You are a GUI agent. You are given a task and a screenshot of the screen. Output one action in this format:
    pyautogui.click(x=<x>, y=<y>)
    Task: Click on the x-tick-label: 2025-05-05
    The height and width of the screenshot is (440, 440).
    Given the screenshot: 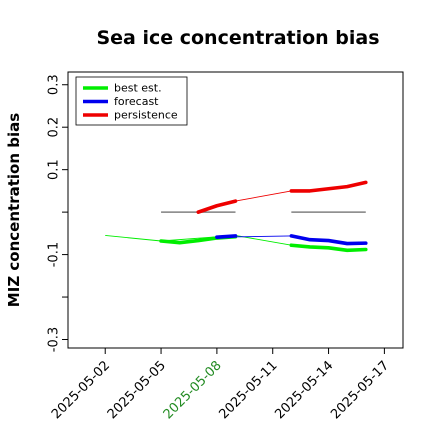 What is the action you would take?
    pyautogui.click(x=137, y=390)
    